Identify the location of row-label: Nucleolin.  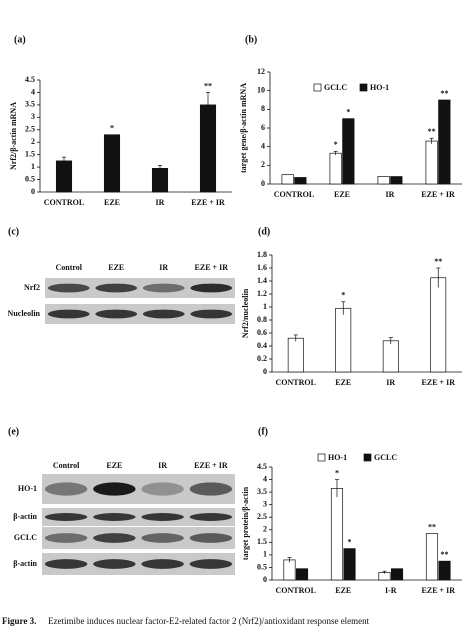
(24, 313).